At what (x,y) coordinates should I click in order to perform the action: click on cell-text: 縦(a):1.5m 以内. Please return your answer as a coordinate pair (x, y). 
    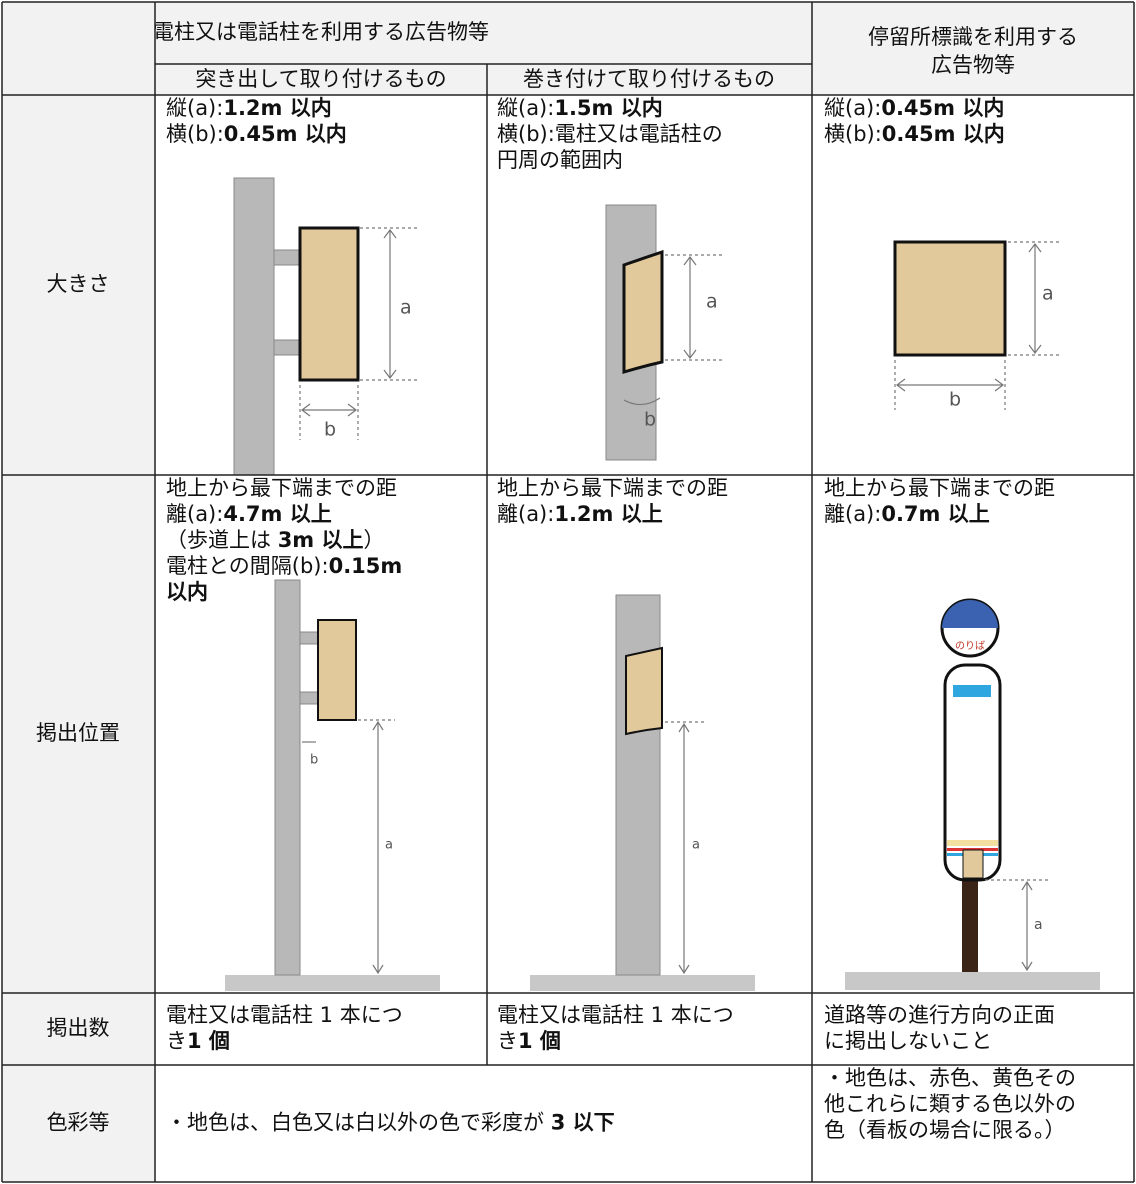
    Looking at the image, I should click on (580, 108).